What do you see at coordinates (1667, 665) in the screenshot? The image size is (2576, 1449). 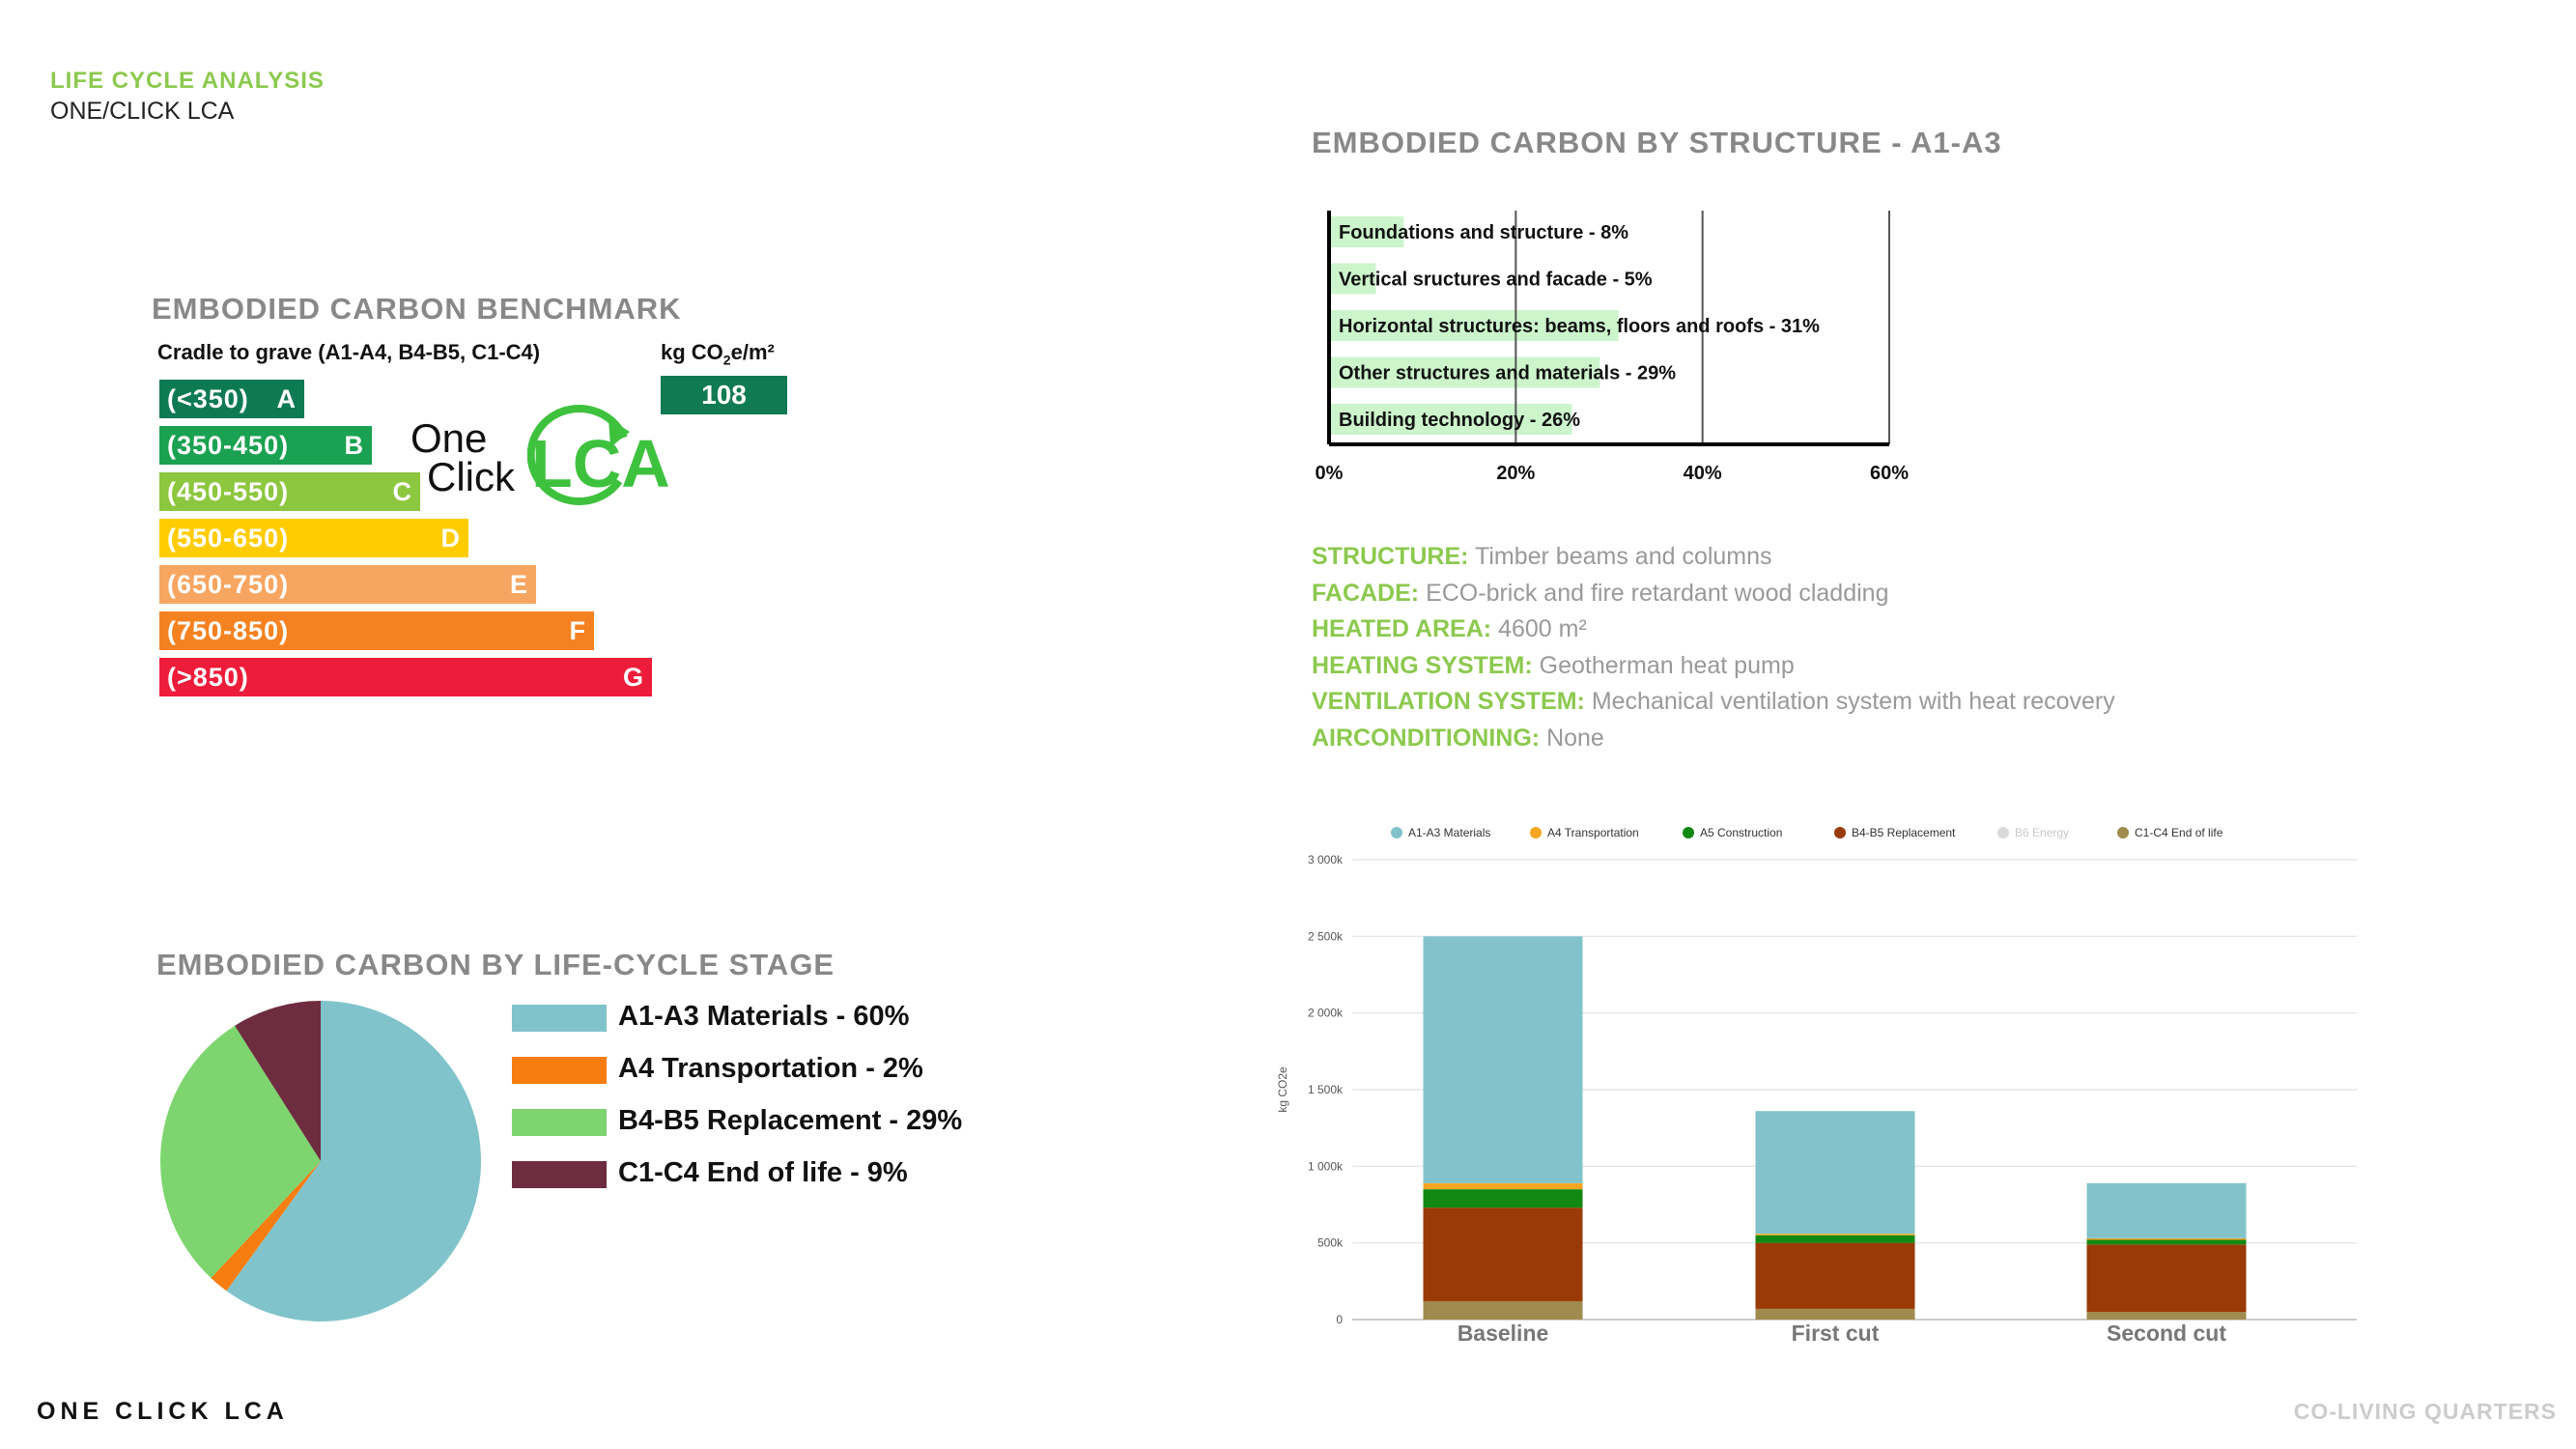 I see `info-value: Geotherman heat pump` at bounding box center [1667, 665].